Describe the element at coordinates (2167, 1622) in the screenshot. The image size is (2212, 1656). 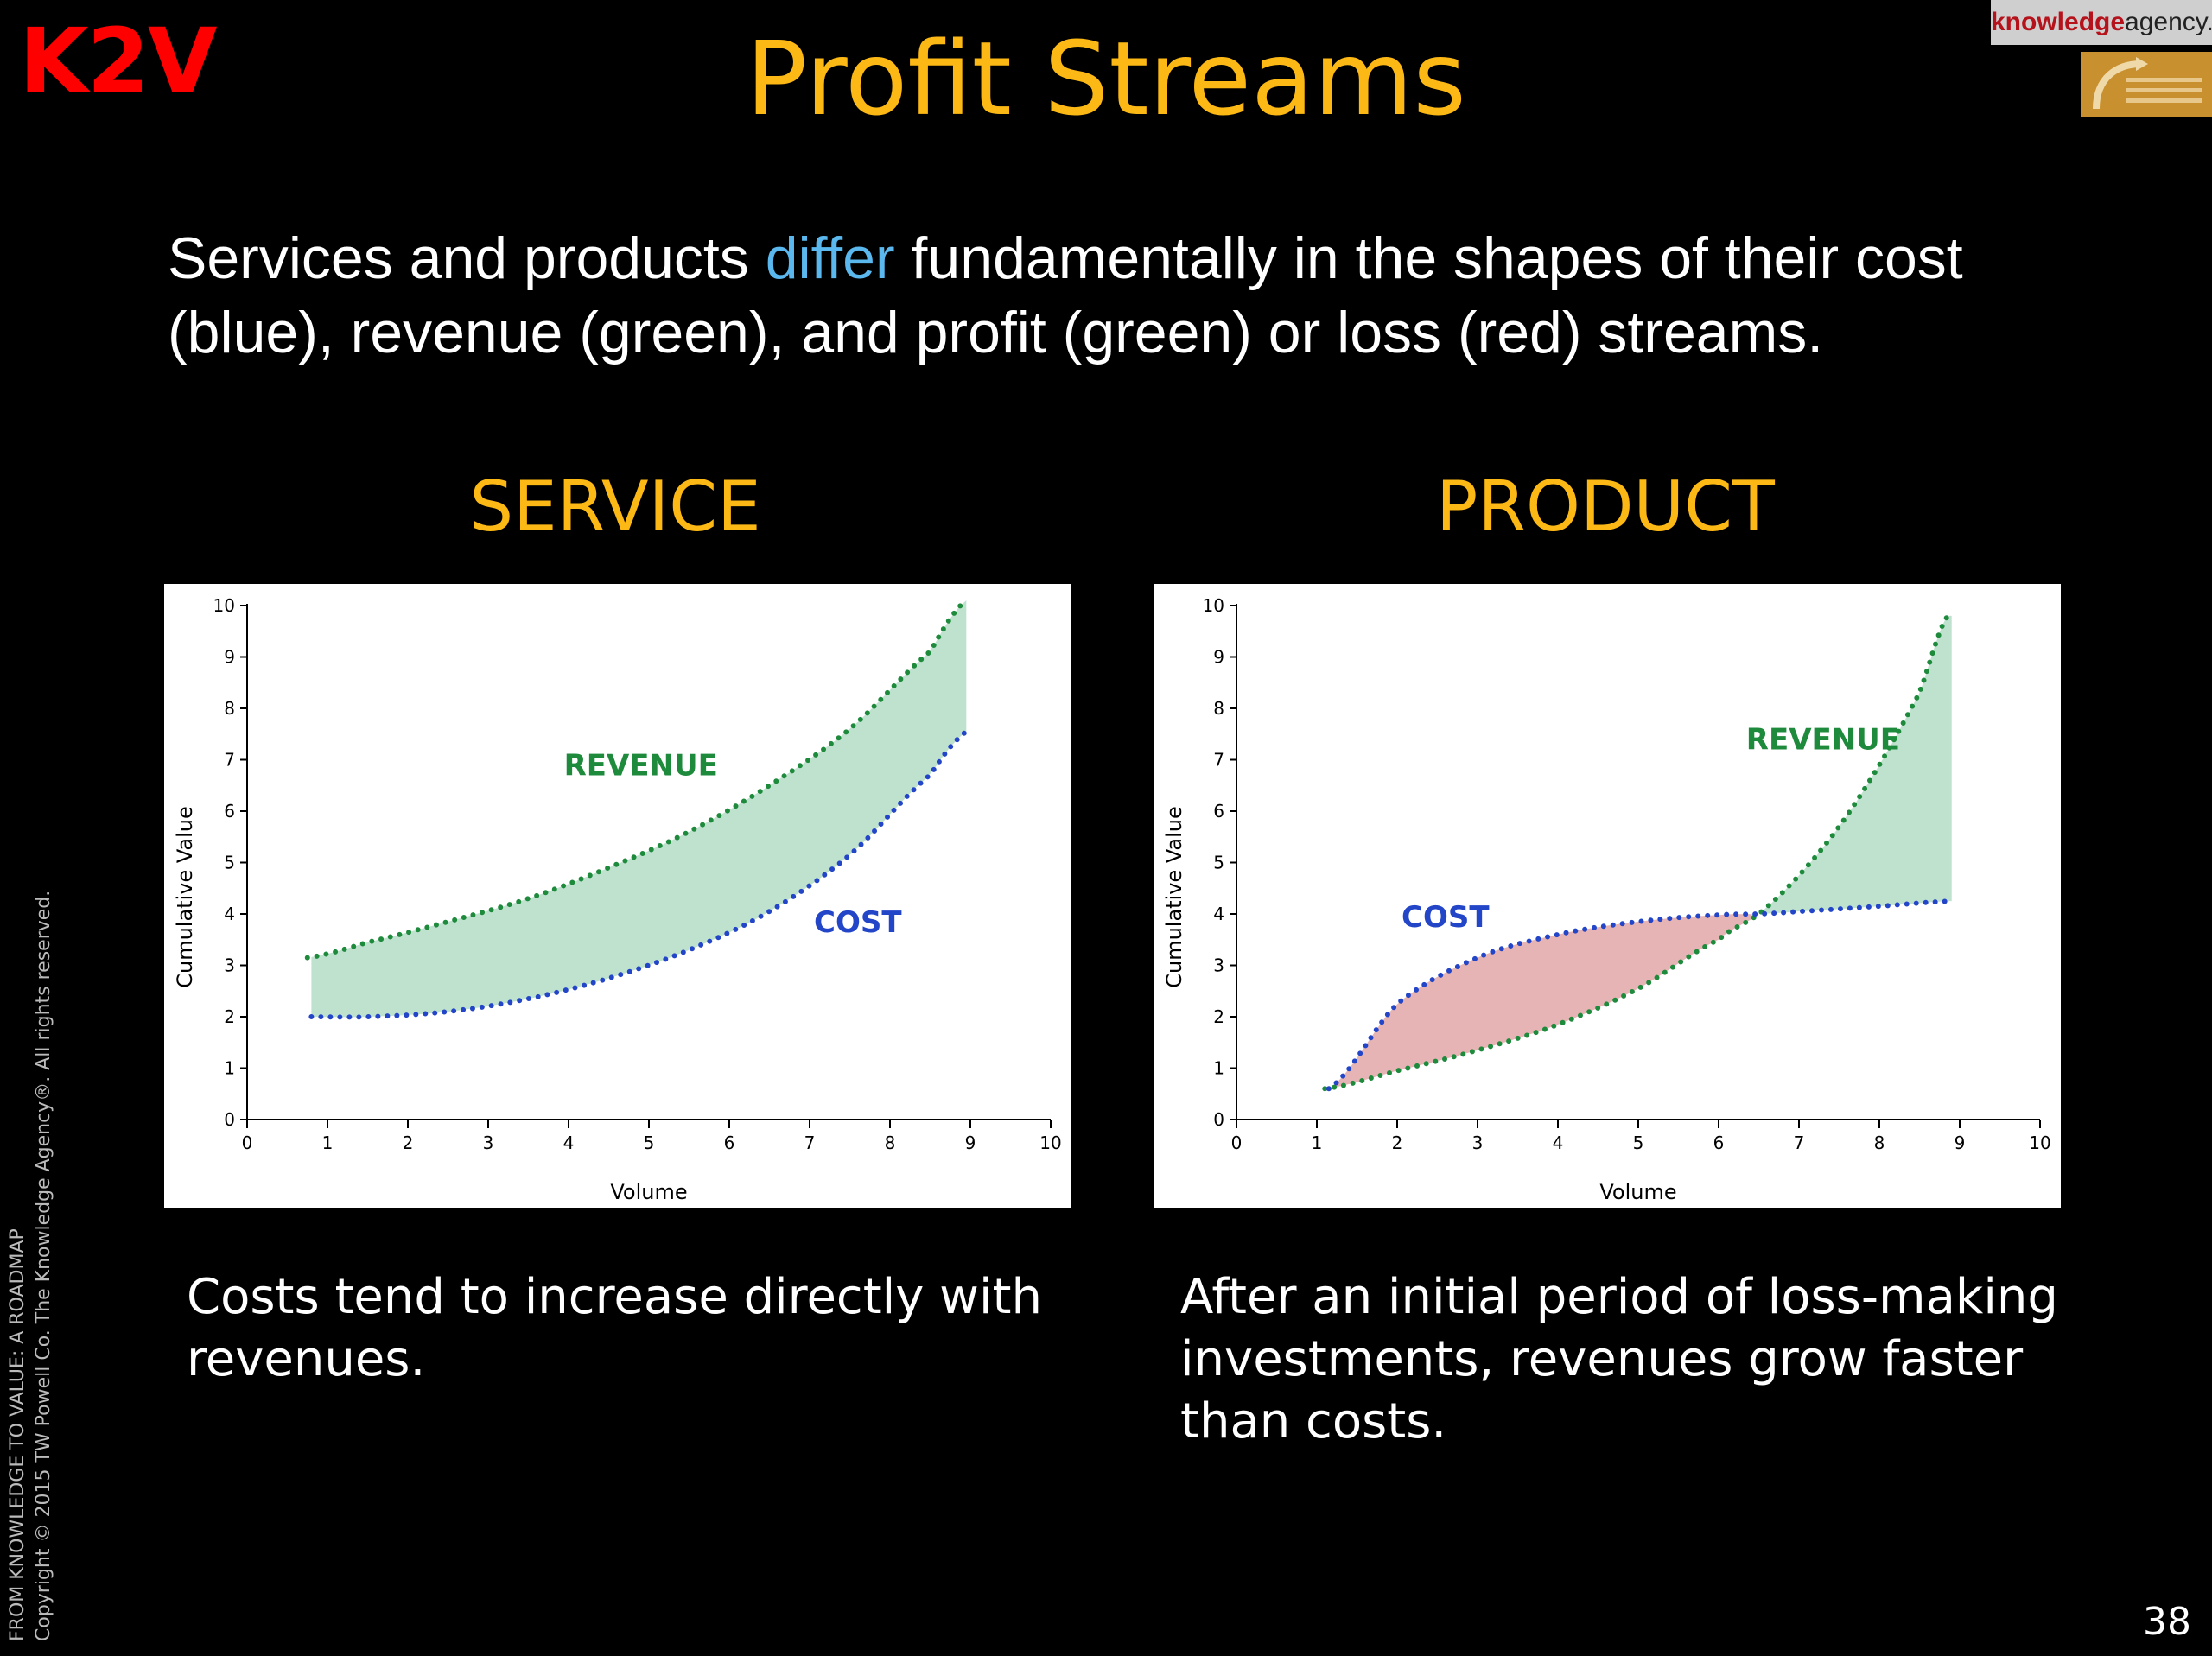
I see `page-number: 38` at that location.